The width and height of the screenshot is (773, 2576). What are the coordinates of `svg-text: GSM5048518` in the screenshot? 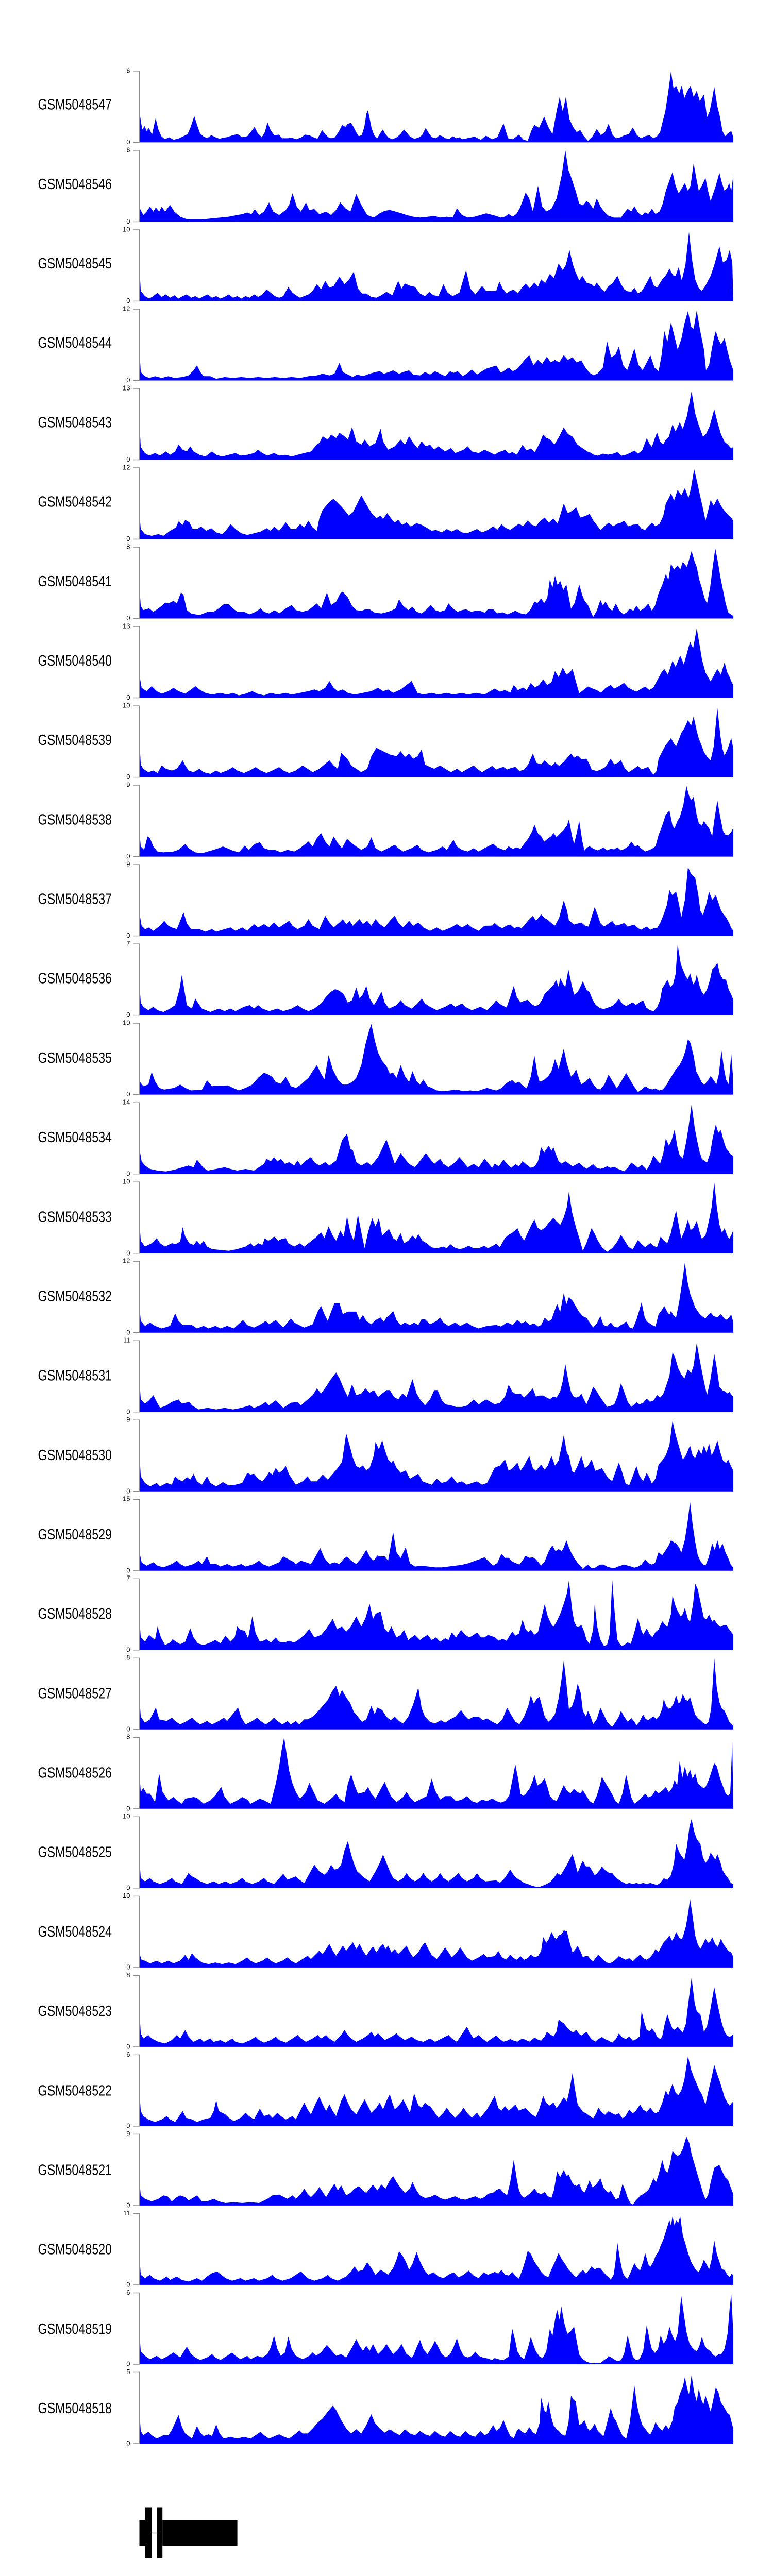 It's located at (75, 2408).